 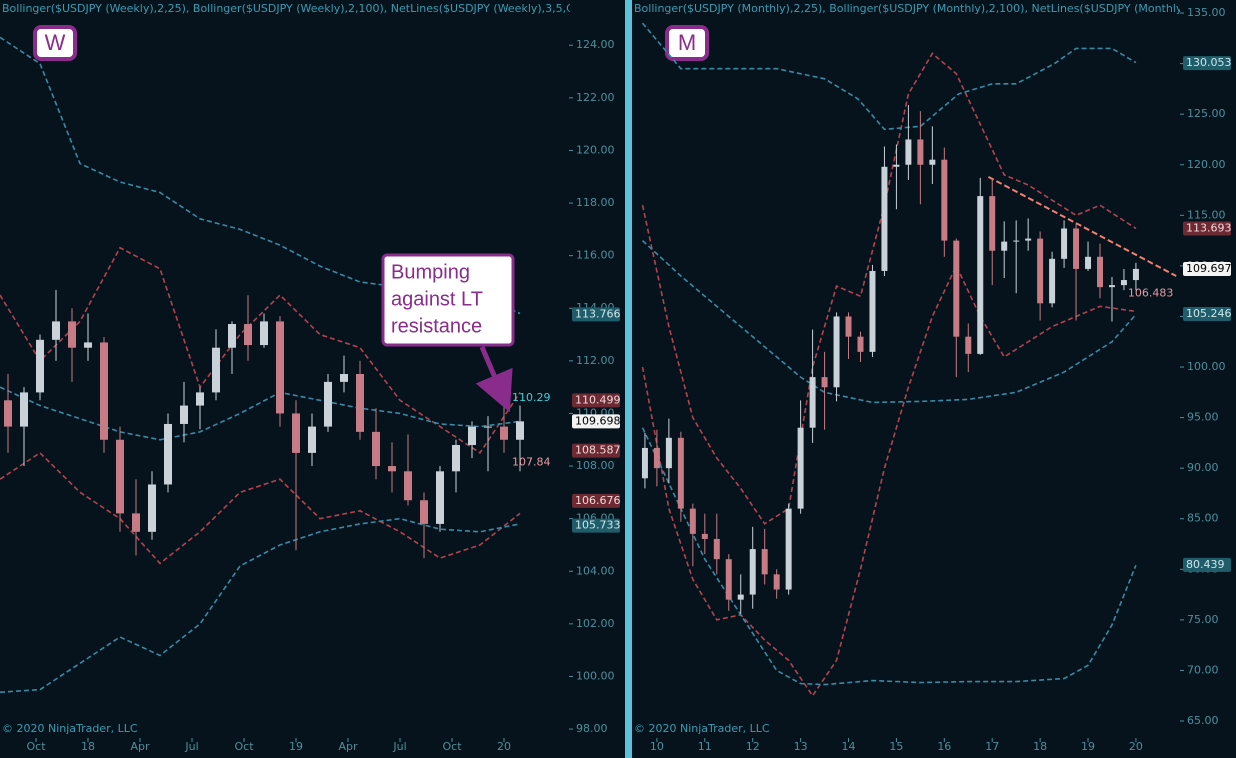 What do you see at coordinates (1209, 228) in the screenshot?
I see `price-marker-label: 113.693` at bounding box center [1209, 228].